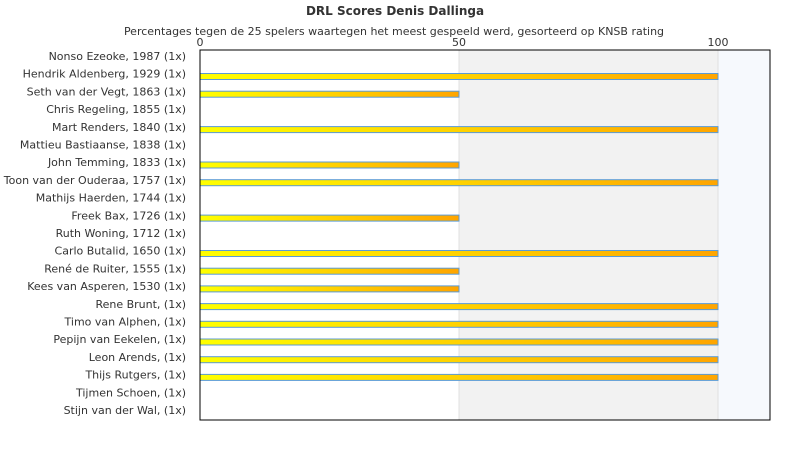 The height and width of the screenshot is (450, 790). What do you see at coordinates (128, 215) in the screenshot?
I see `y-category-label: Freek Bax, 1726 (1x)` at bounding box center [128, 215].